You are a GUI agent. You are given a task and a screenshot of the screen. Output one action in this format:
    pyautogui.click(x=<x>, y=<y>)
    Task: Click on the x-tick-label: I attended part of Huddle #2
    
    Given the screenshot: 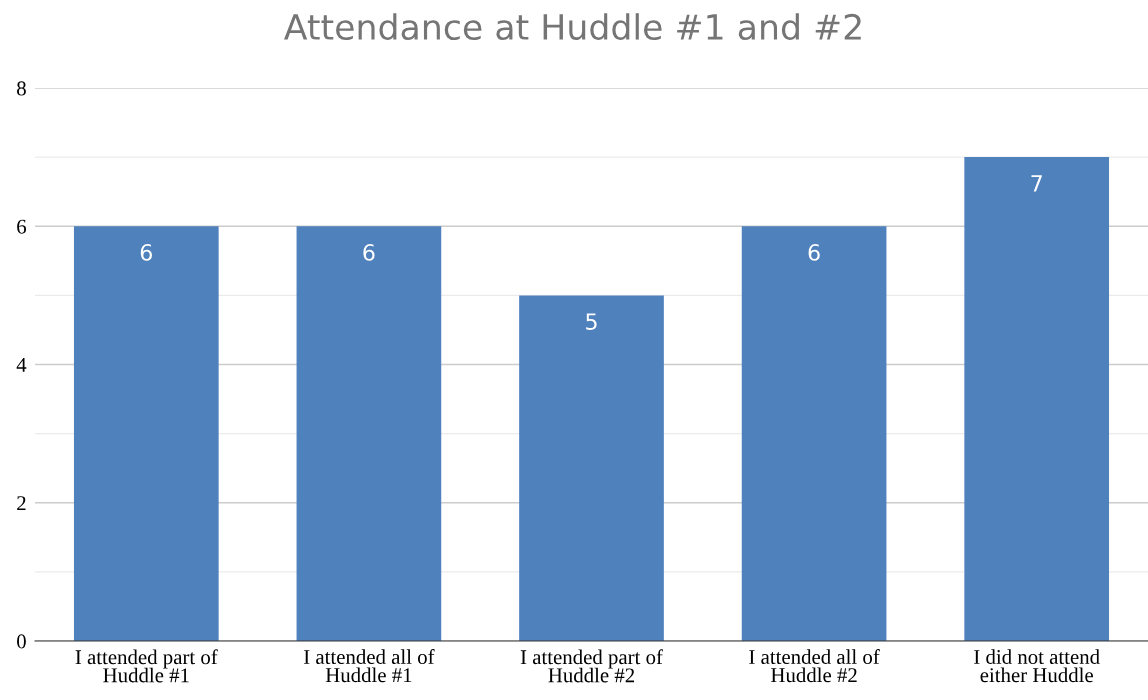 What is the action you would take?
    pyautogui.click(x=591, y=666)
    